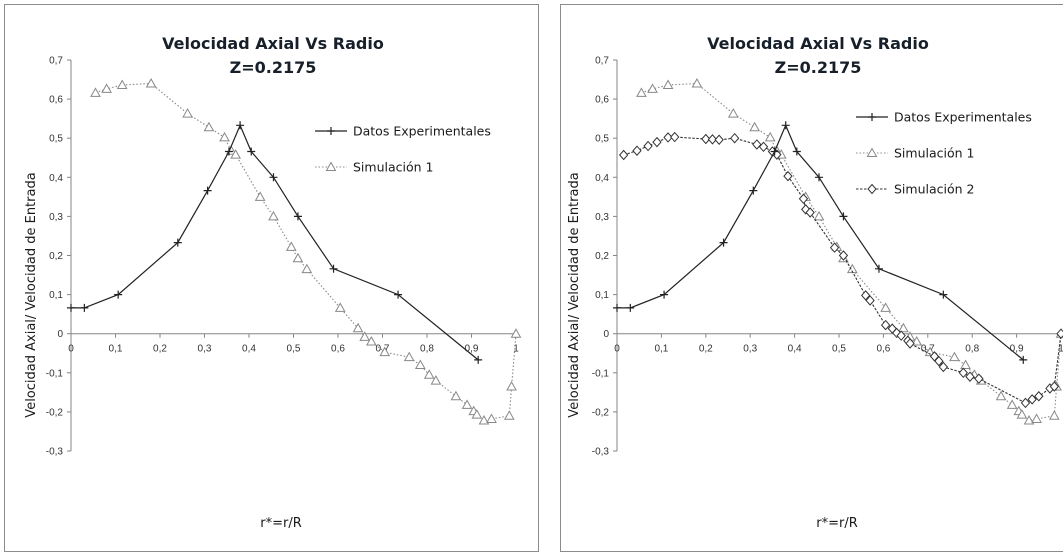  I want to click on x-tick-label: 0,8, so click(972, 349).